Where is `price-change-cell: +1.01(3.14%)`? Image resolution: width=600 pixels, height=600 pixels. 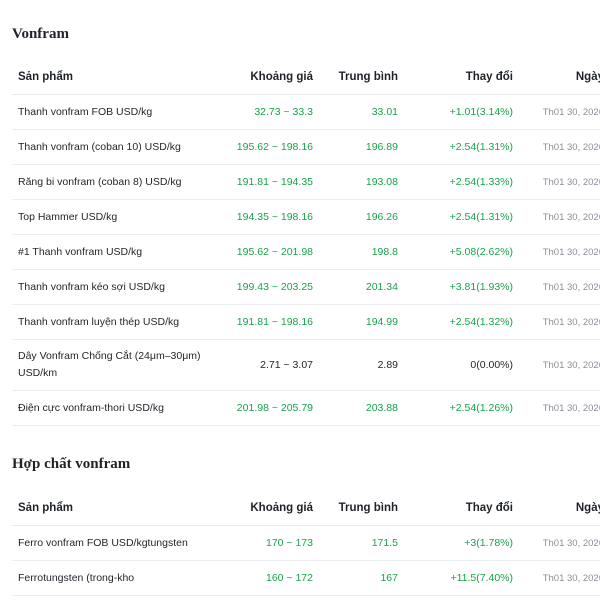 price-change-cell: +1.01(3.14%) is located at coordinates (455, 112).